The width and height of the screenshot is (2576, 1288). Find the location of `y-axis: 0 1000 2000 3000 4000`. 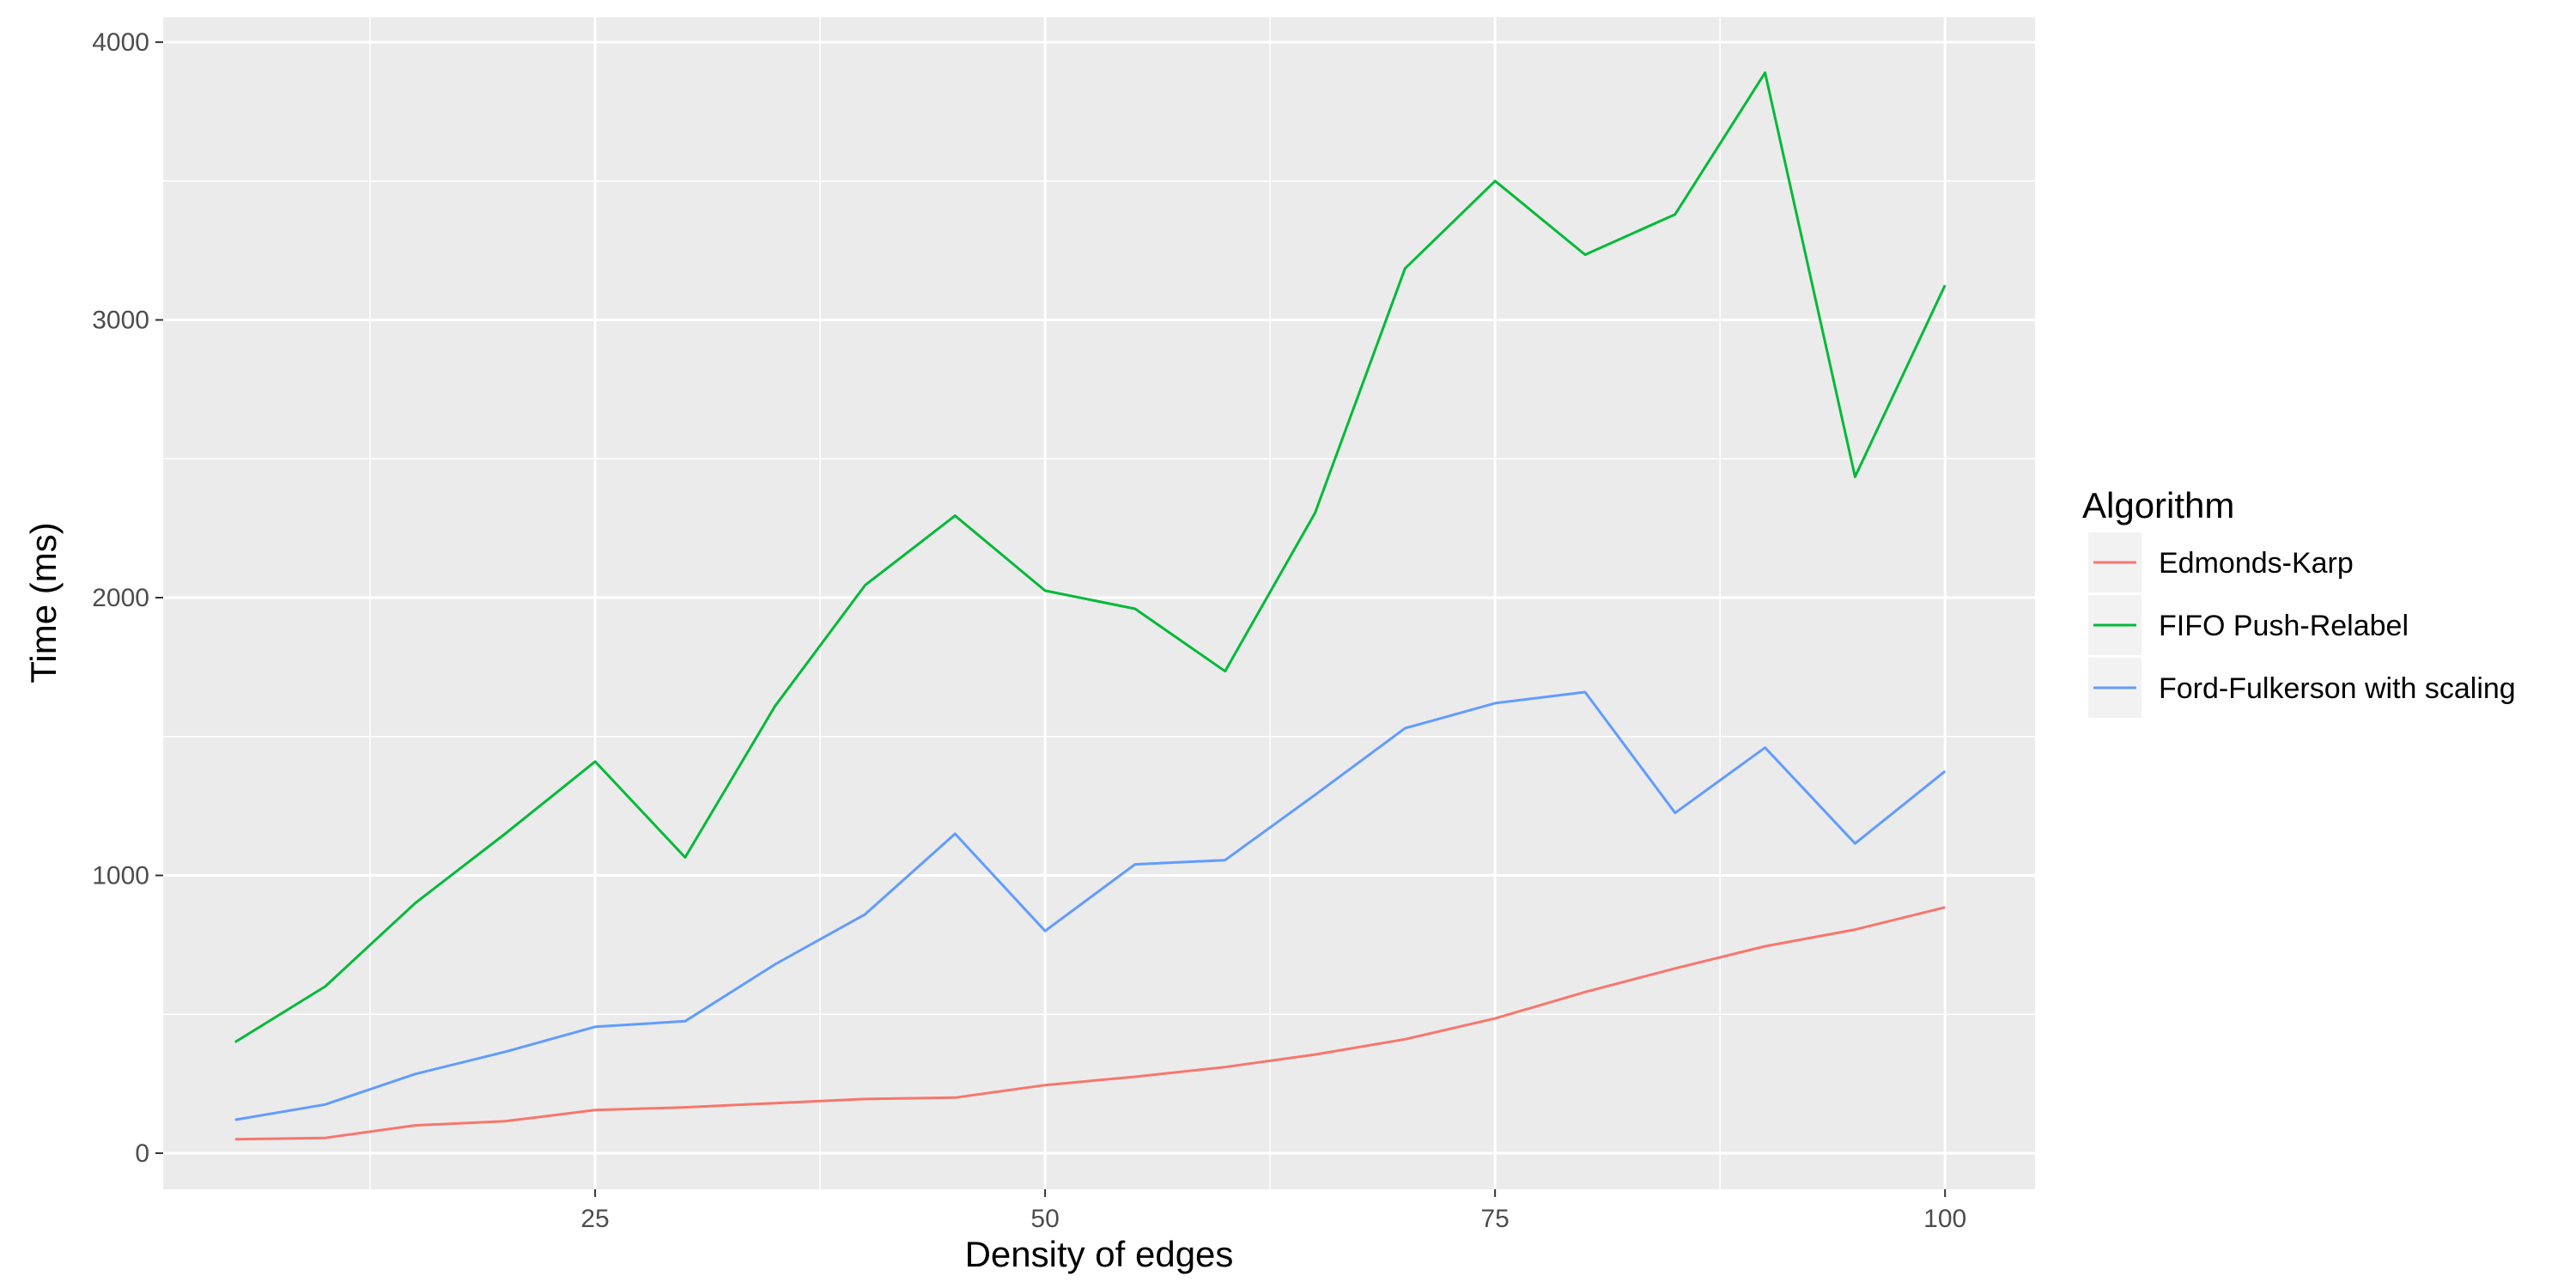

y-axis: 0 1000 2000 3000 4000 is located at coordinates (128, 598).